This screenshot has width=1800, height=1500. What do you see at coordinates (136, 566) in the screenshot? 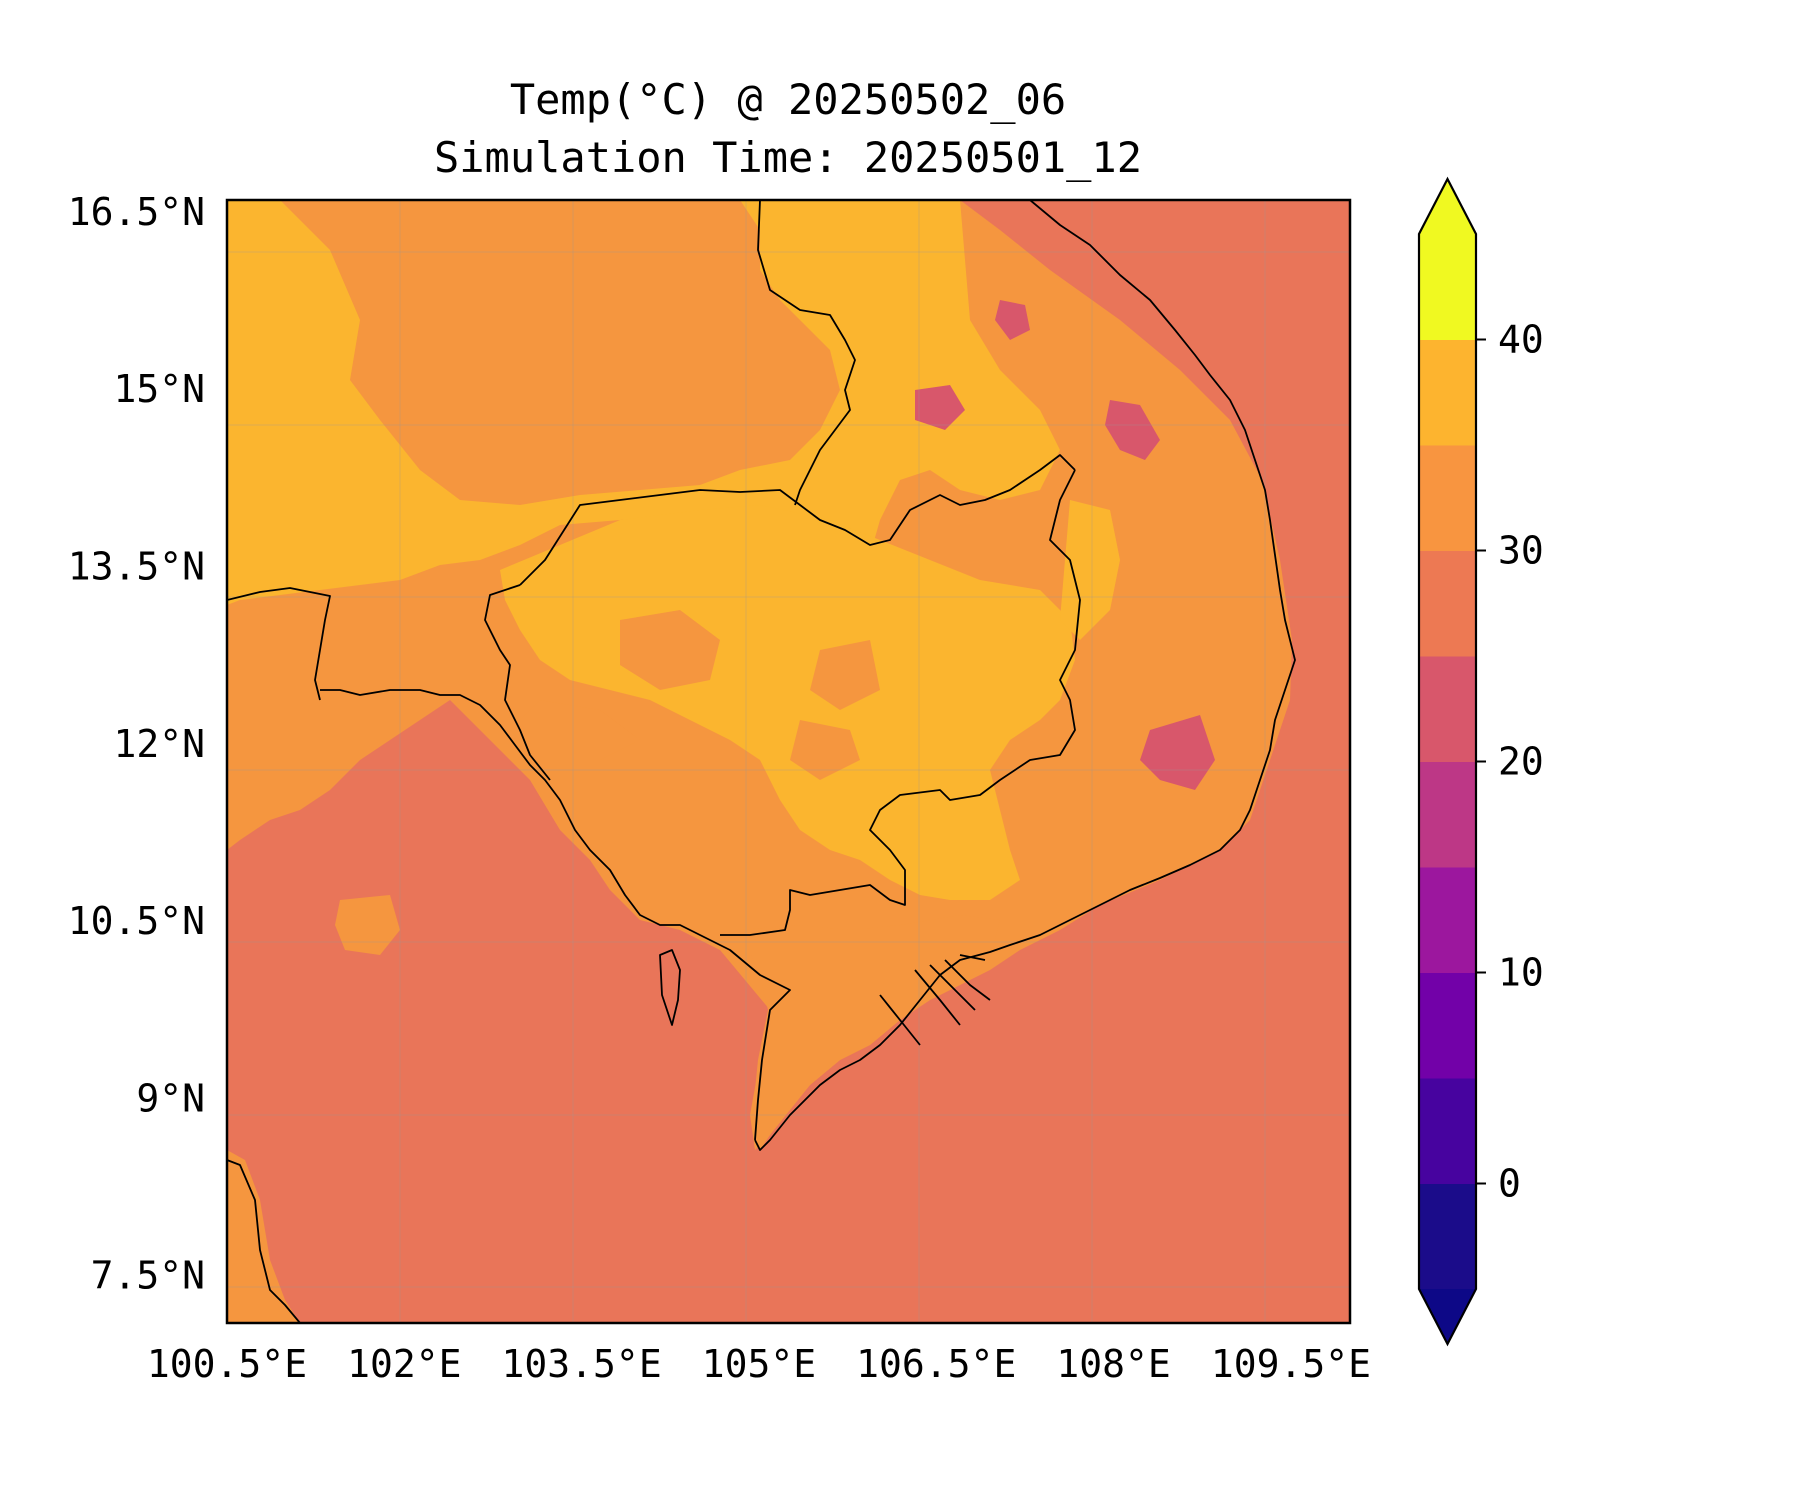
I see `y-tick-label: 13.5°N` at bounding box center [136, 566].